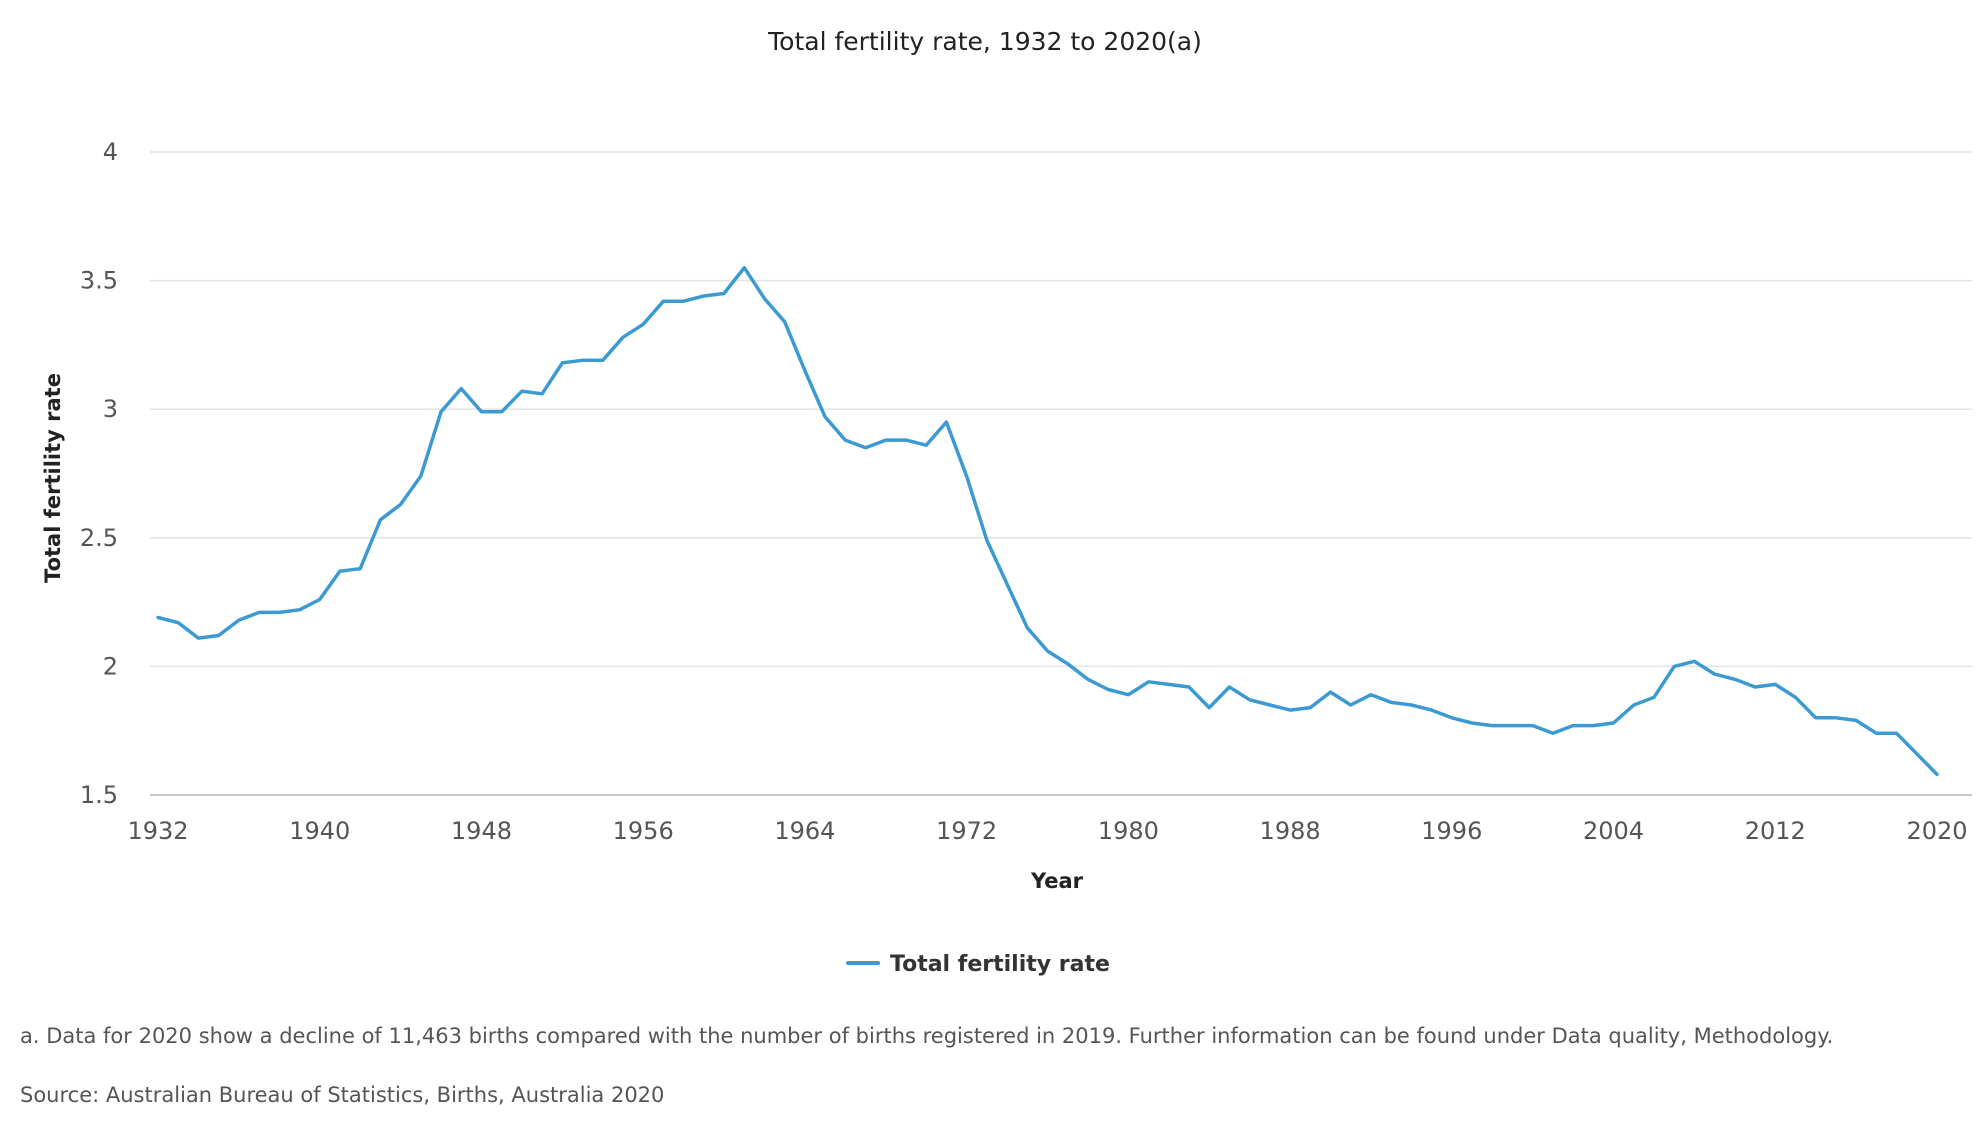 This screenshot has width=1980, height=1140. I want to click on x-tick-label: 2012, so click(1775, 831).